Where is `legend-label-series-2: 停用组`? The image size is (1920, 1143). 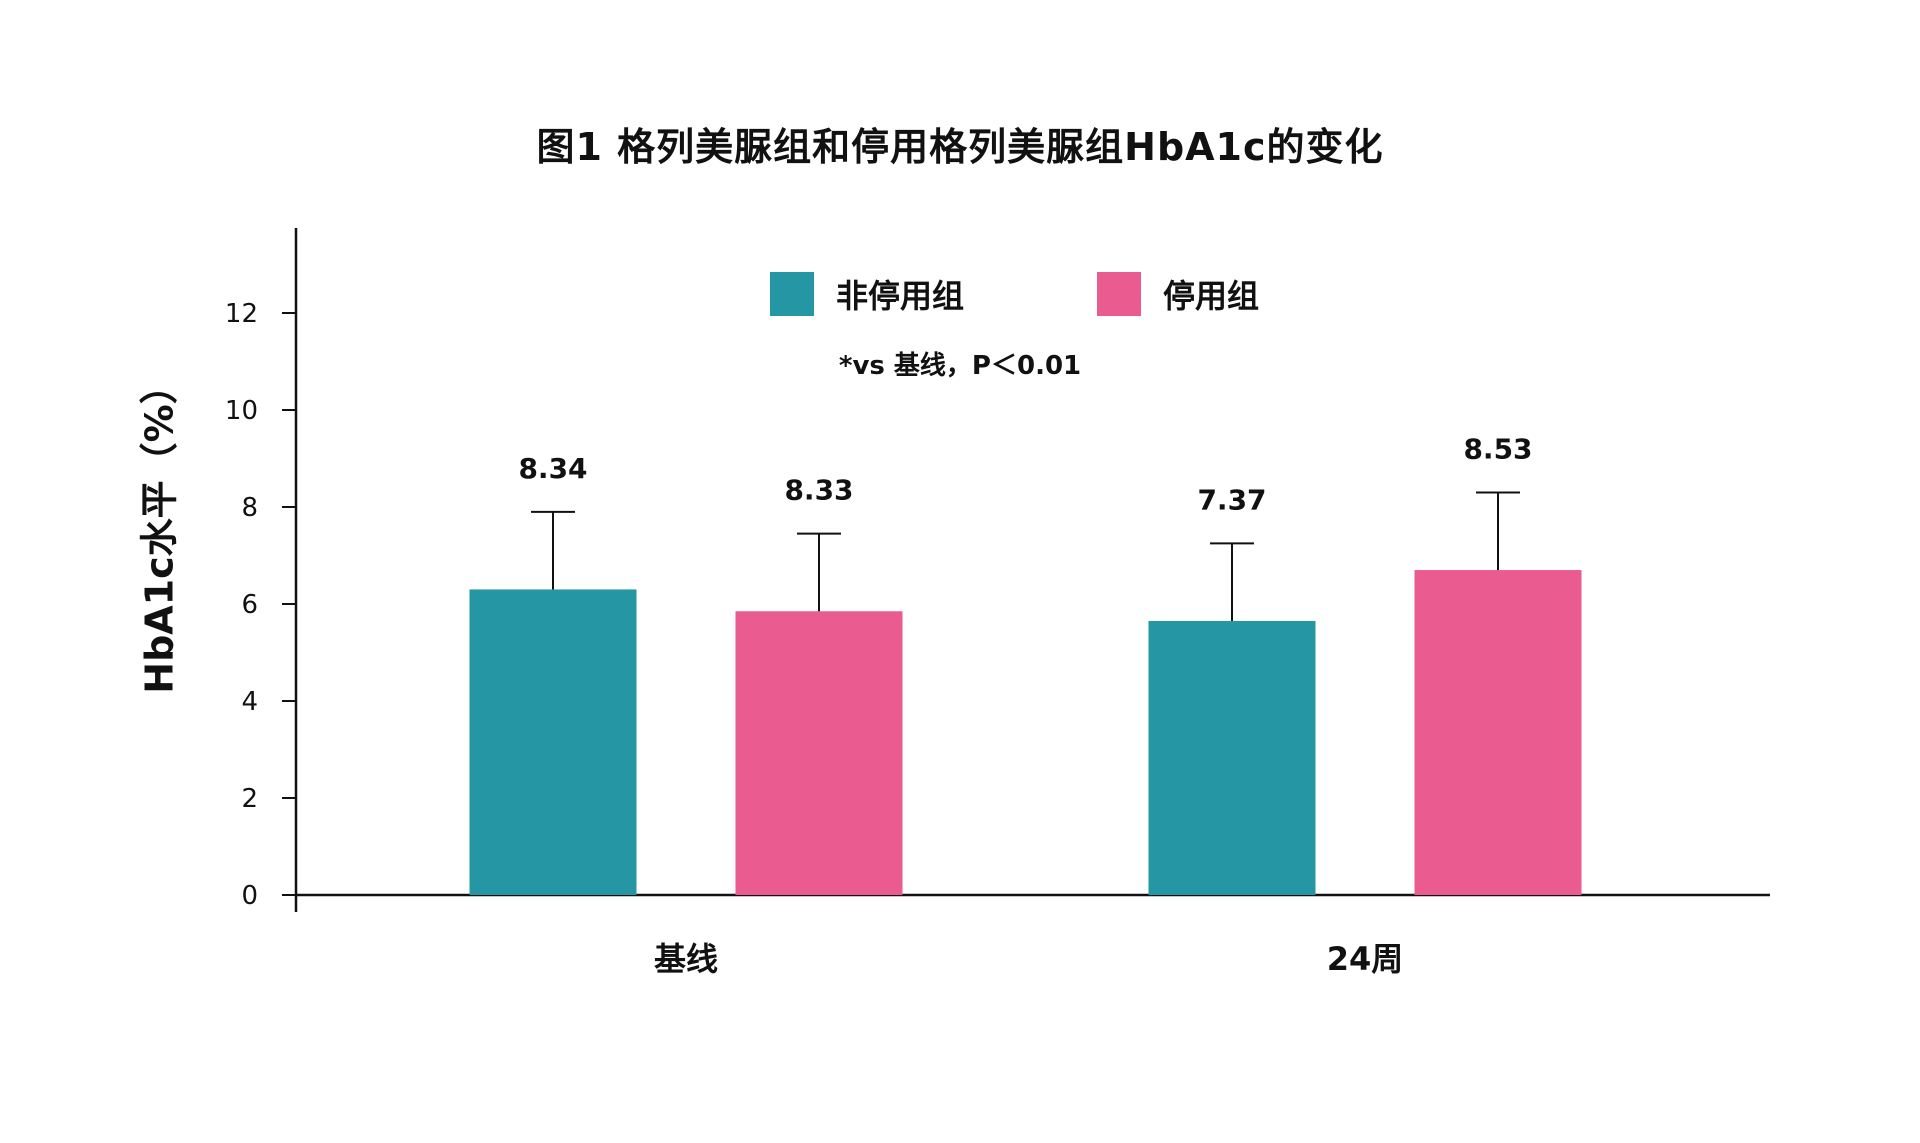 legend-label-series-2: 停用组 is located at coordinates (1211, 296).